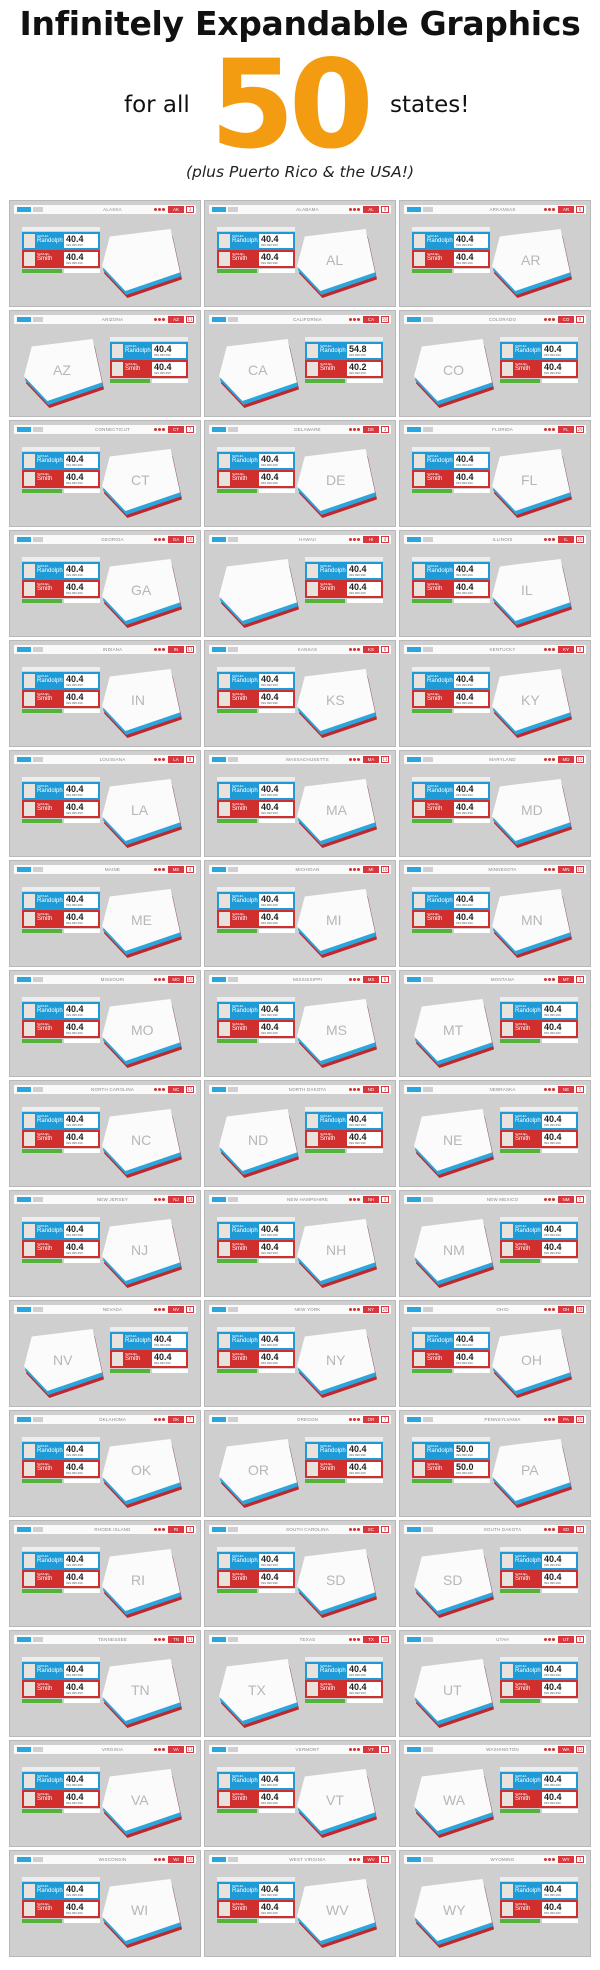  What do you see at coordinates (307, 1089) in the screenshot?
I see `state-name: NORTH DAKOTA` at bounding box center [307, 1089].